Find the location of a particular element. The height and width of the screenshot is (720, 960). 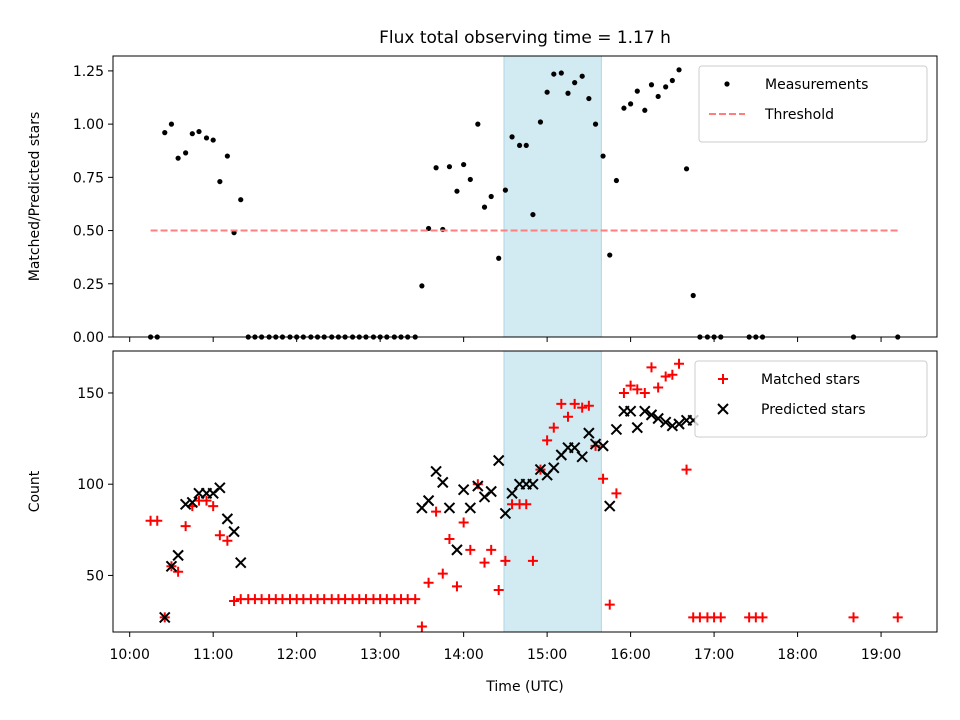

legend-label: Threshold is located at coordinates (799, 115).